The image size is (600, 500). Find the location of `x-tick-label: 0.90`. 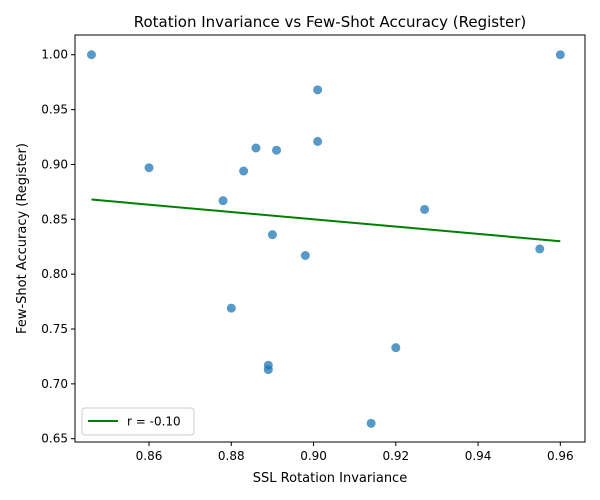

x-tick-label: 0.90 is located at coordinates (313, 456).